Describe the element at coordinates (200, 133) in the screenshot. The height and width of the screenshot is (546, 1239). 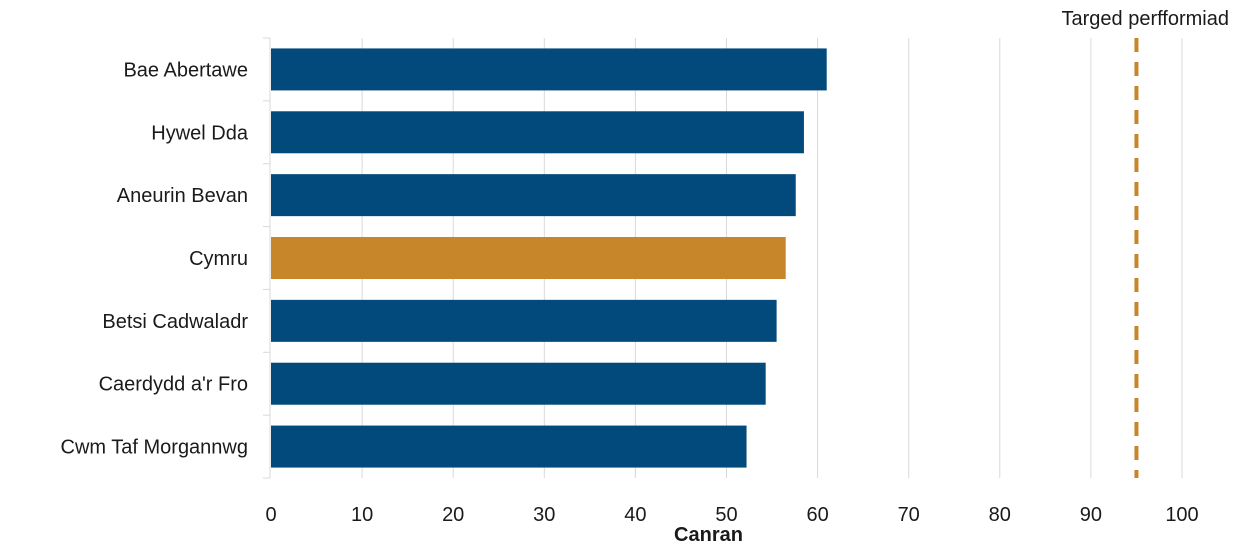
I see `category-label: Hywel Dda` at that location.